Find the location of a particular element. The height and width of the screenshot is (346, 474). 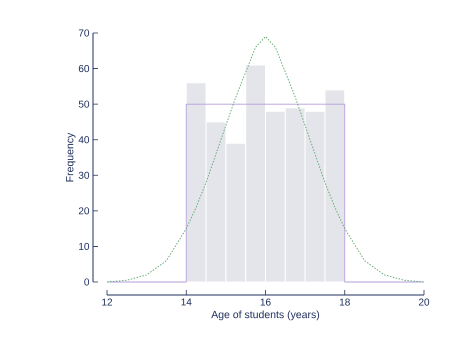

x-tick-label: 14 is located at coordinates (186, 302).